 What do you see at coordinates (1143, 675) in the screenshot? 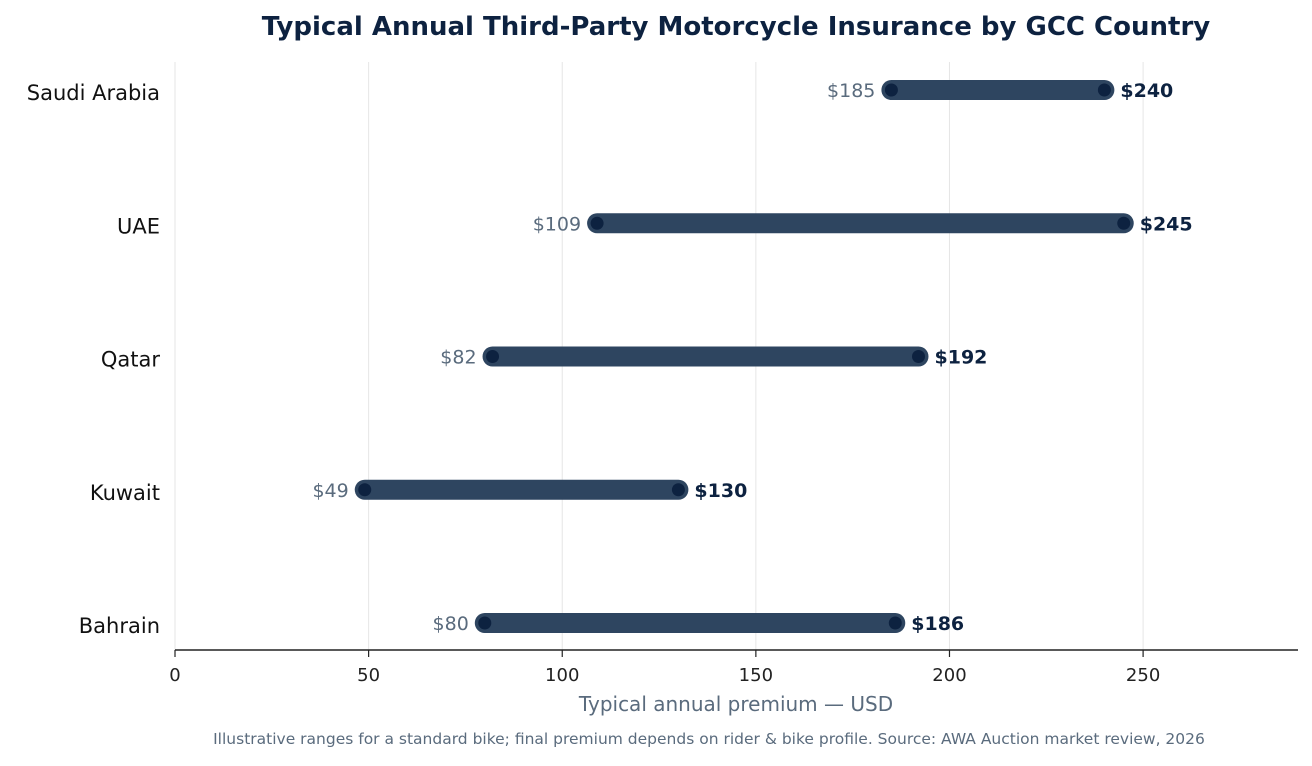
I see `x-tick-label: 250` at bounding box center [1143, 675].